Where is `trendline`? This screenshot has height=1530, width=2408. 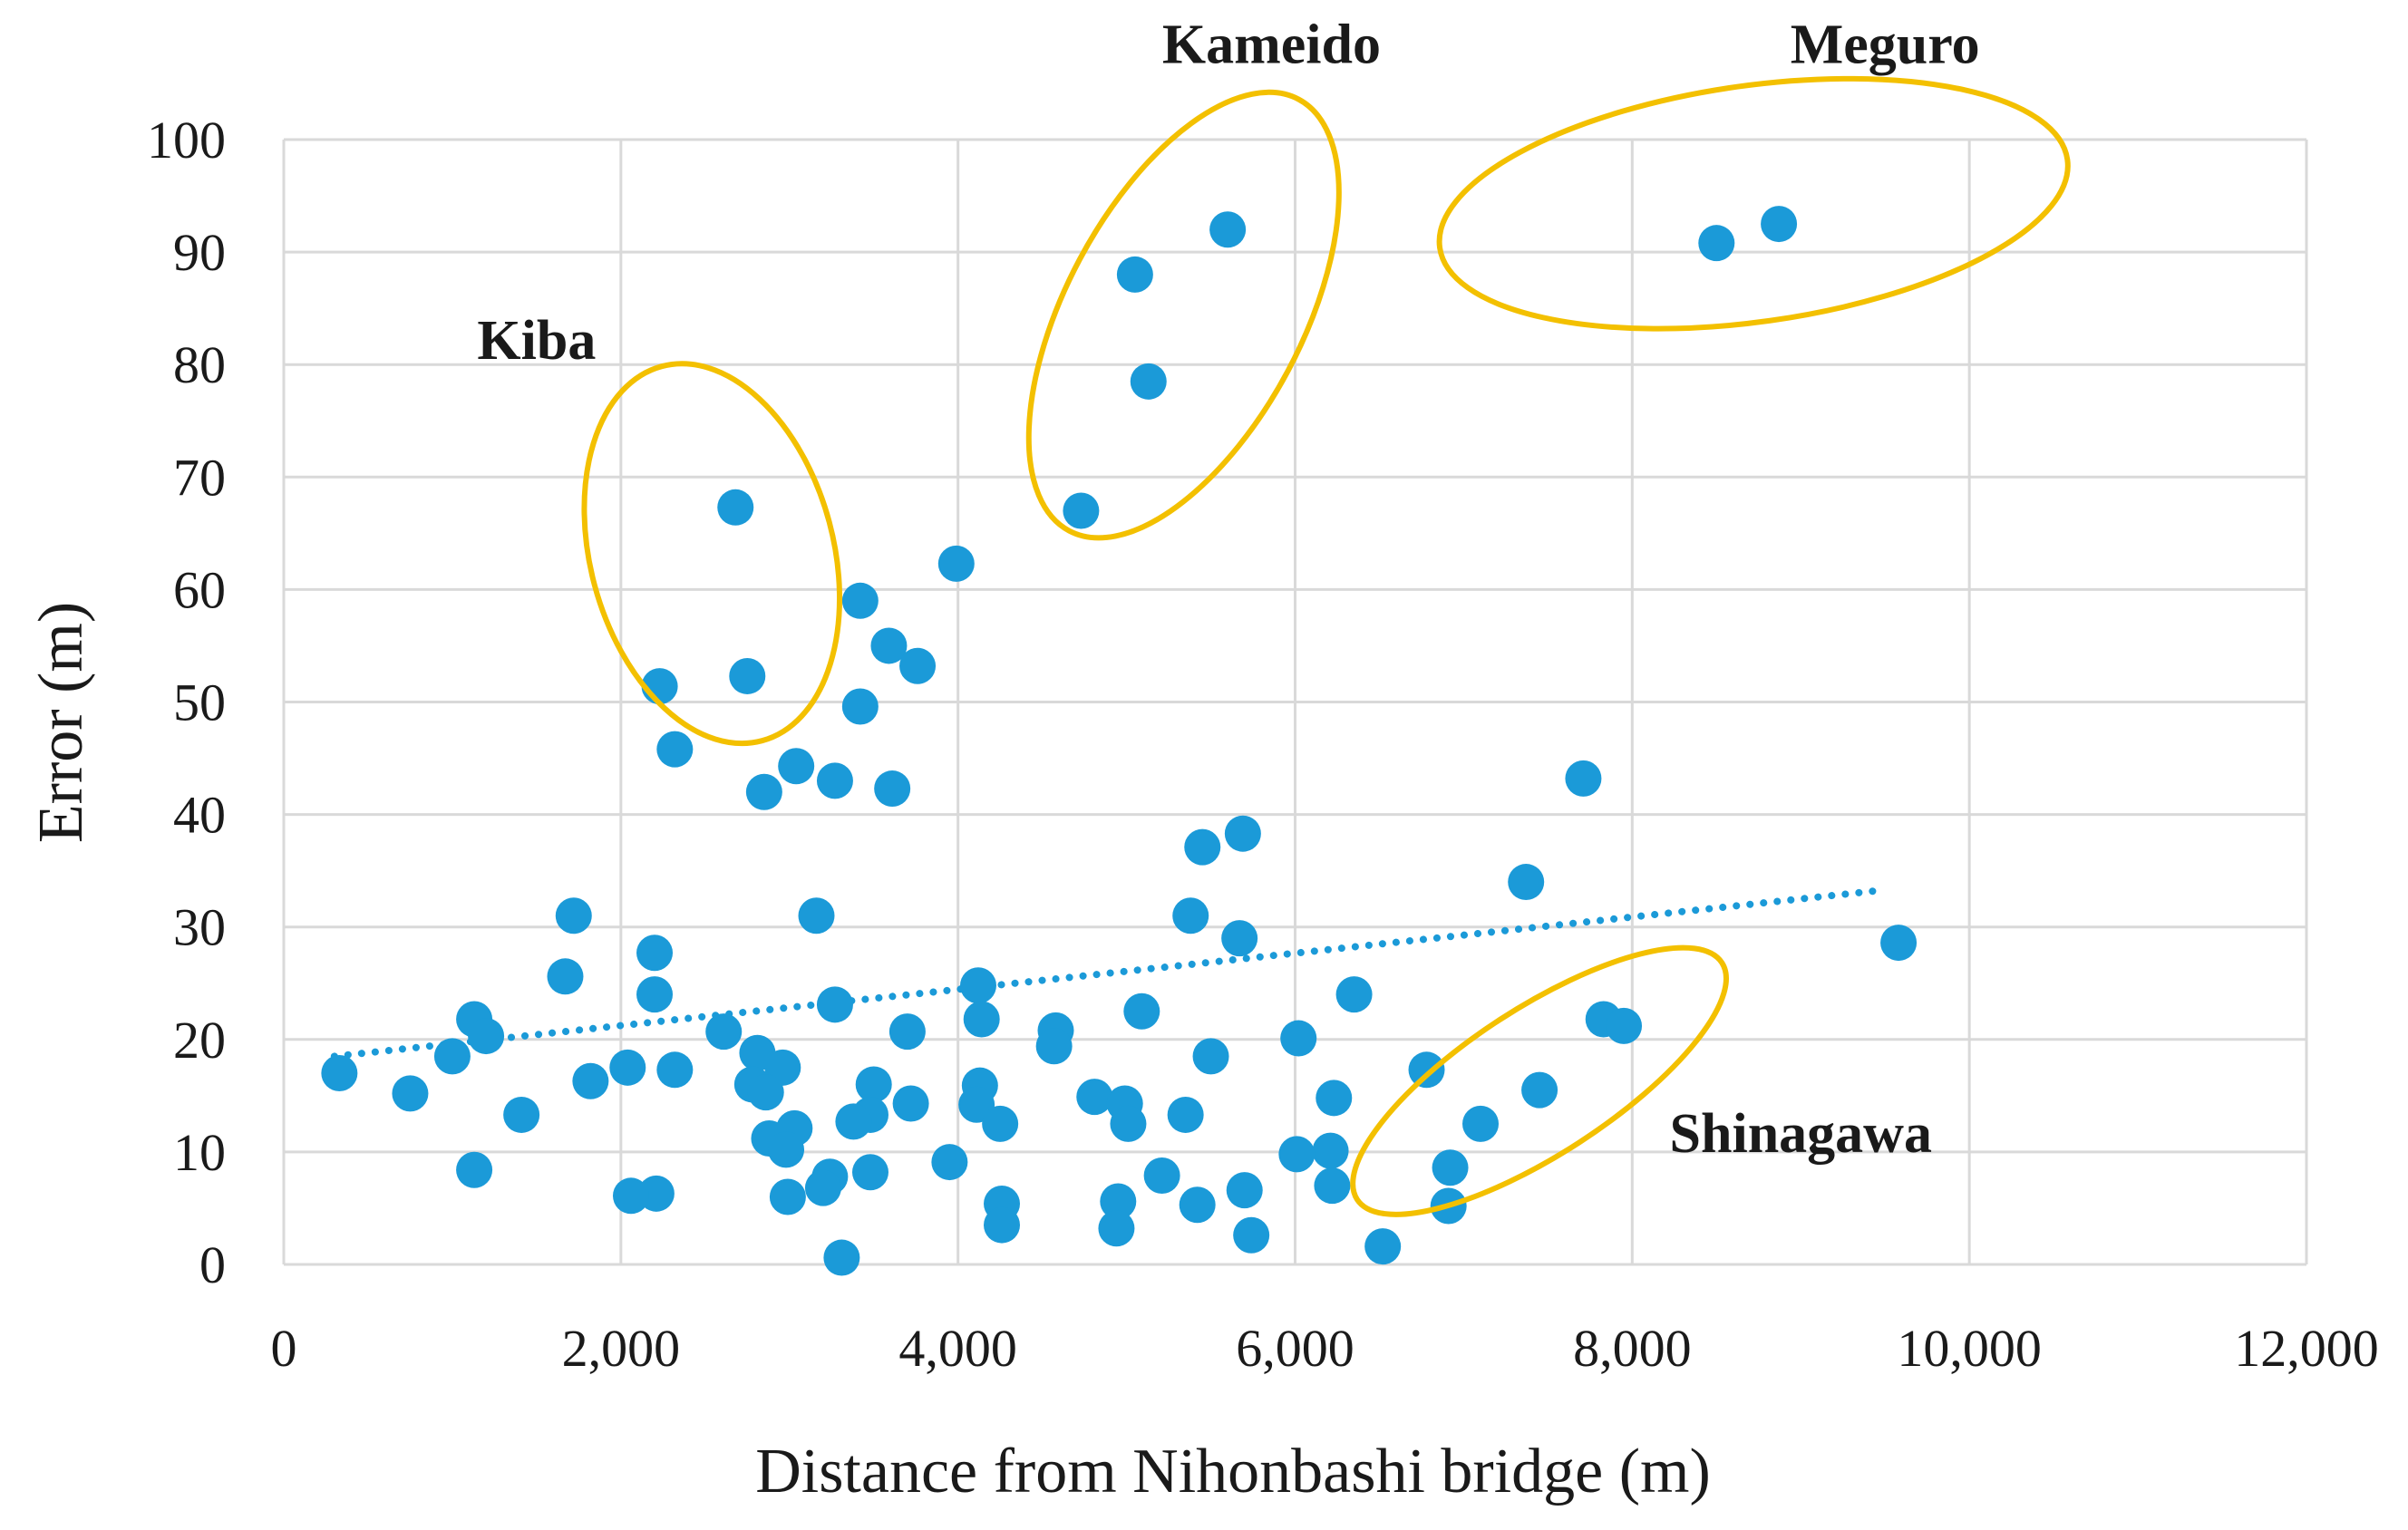
trendline is located at coordinates (1109, 973).